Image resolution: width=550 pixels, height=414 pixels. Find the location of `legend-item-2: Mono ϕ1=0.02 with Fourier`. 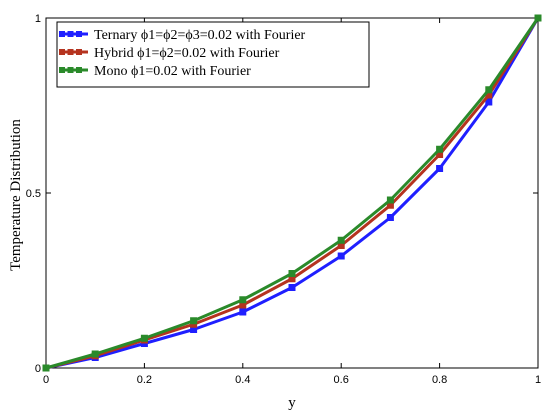

legend-item-2: Mono ϕ1=0.02 with Fourier is located at coordinates (155, 71).